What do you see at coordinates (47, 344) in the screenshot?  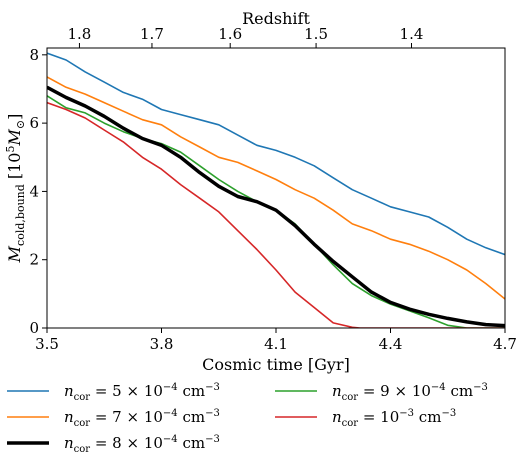 I see `x-tick-label: 3.5` at bounding box center [47, 344].